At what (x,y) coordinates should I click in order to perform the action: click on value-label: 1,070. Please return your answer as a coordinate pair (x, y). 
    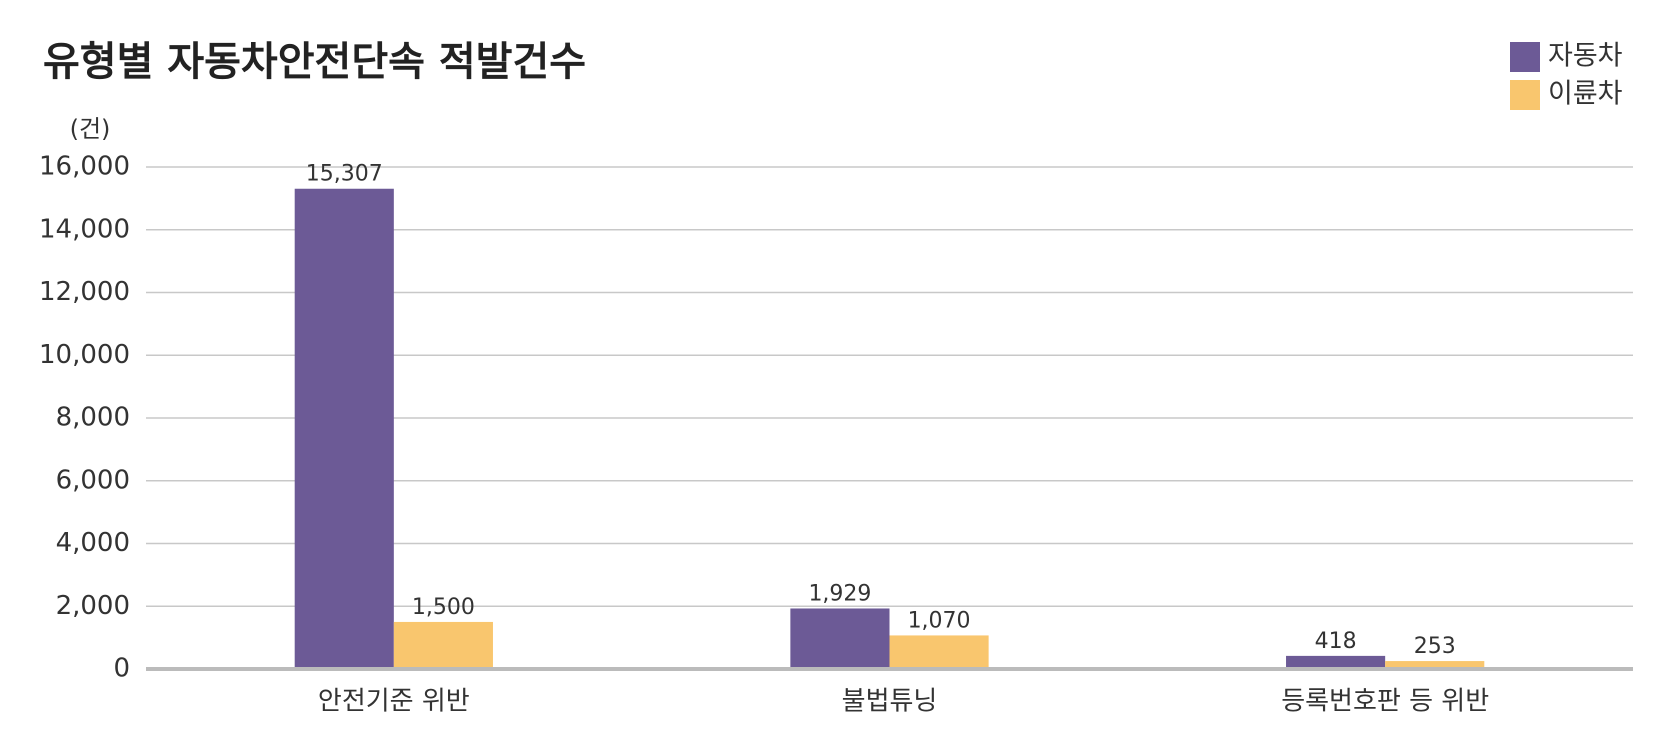
    Looking at the image, I should click on (939, 620).